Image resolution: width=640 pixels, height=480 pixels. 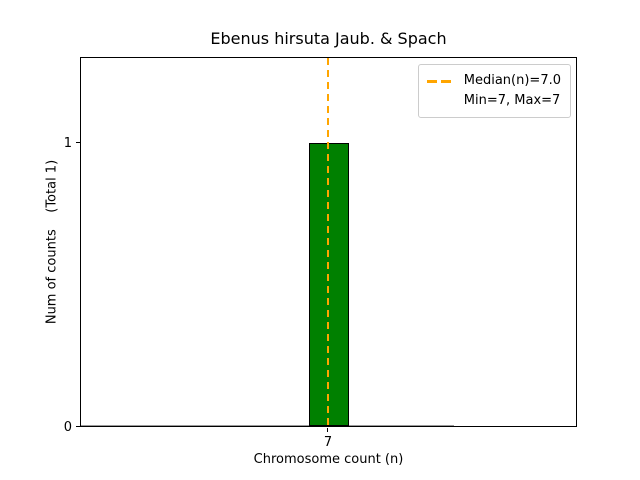 I want to click on median-line, so click(x=328, y=242).